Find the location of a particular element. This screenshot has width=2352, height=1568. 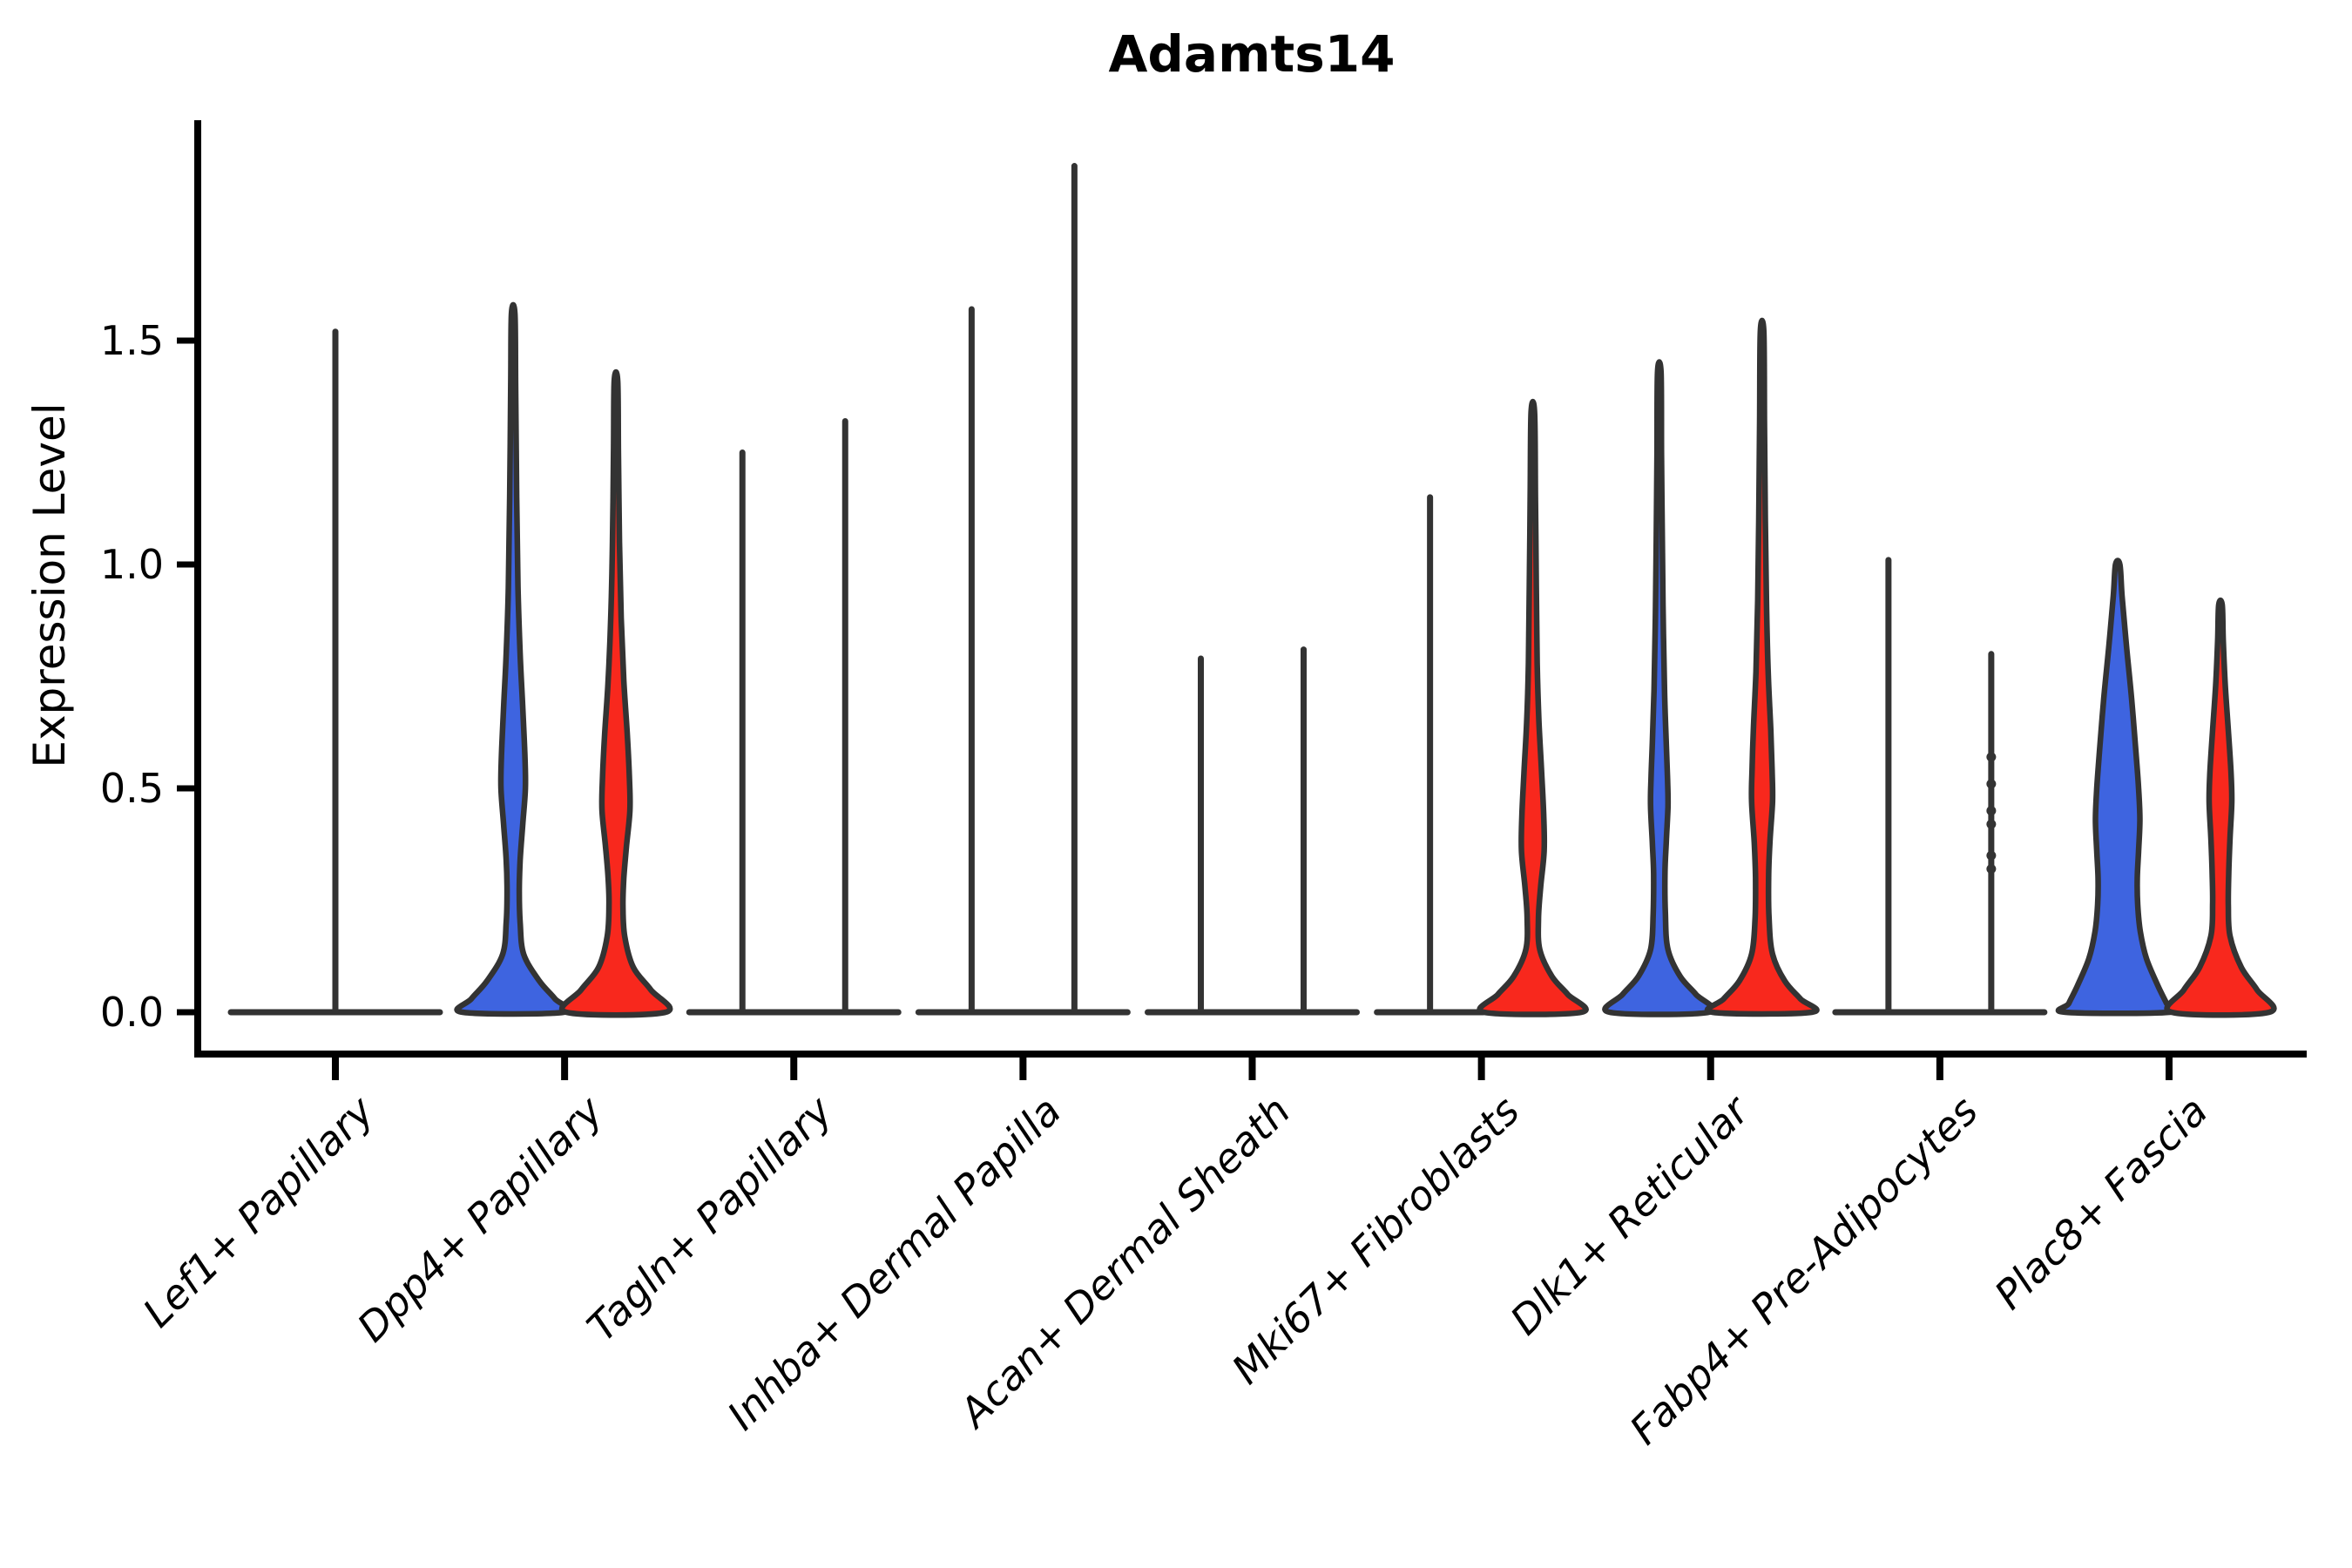

violin-mki67-fibroblasts-right is located at coordinates (1533, 707).